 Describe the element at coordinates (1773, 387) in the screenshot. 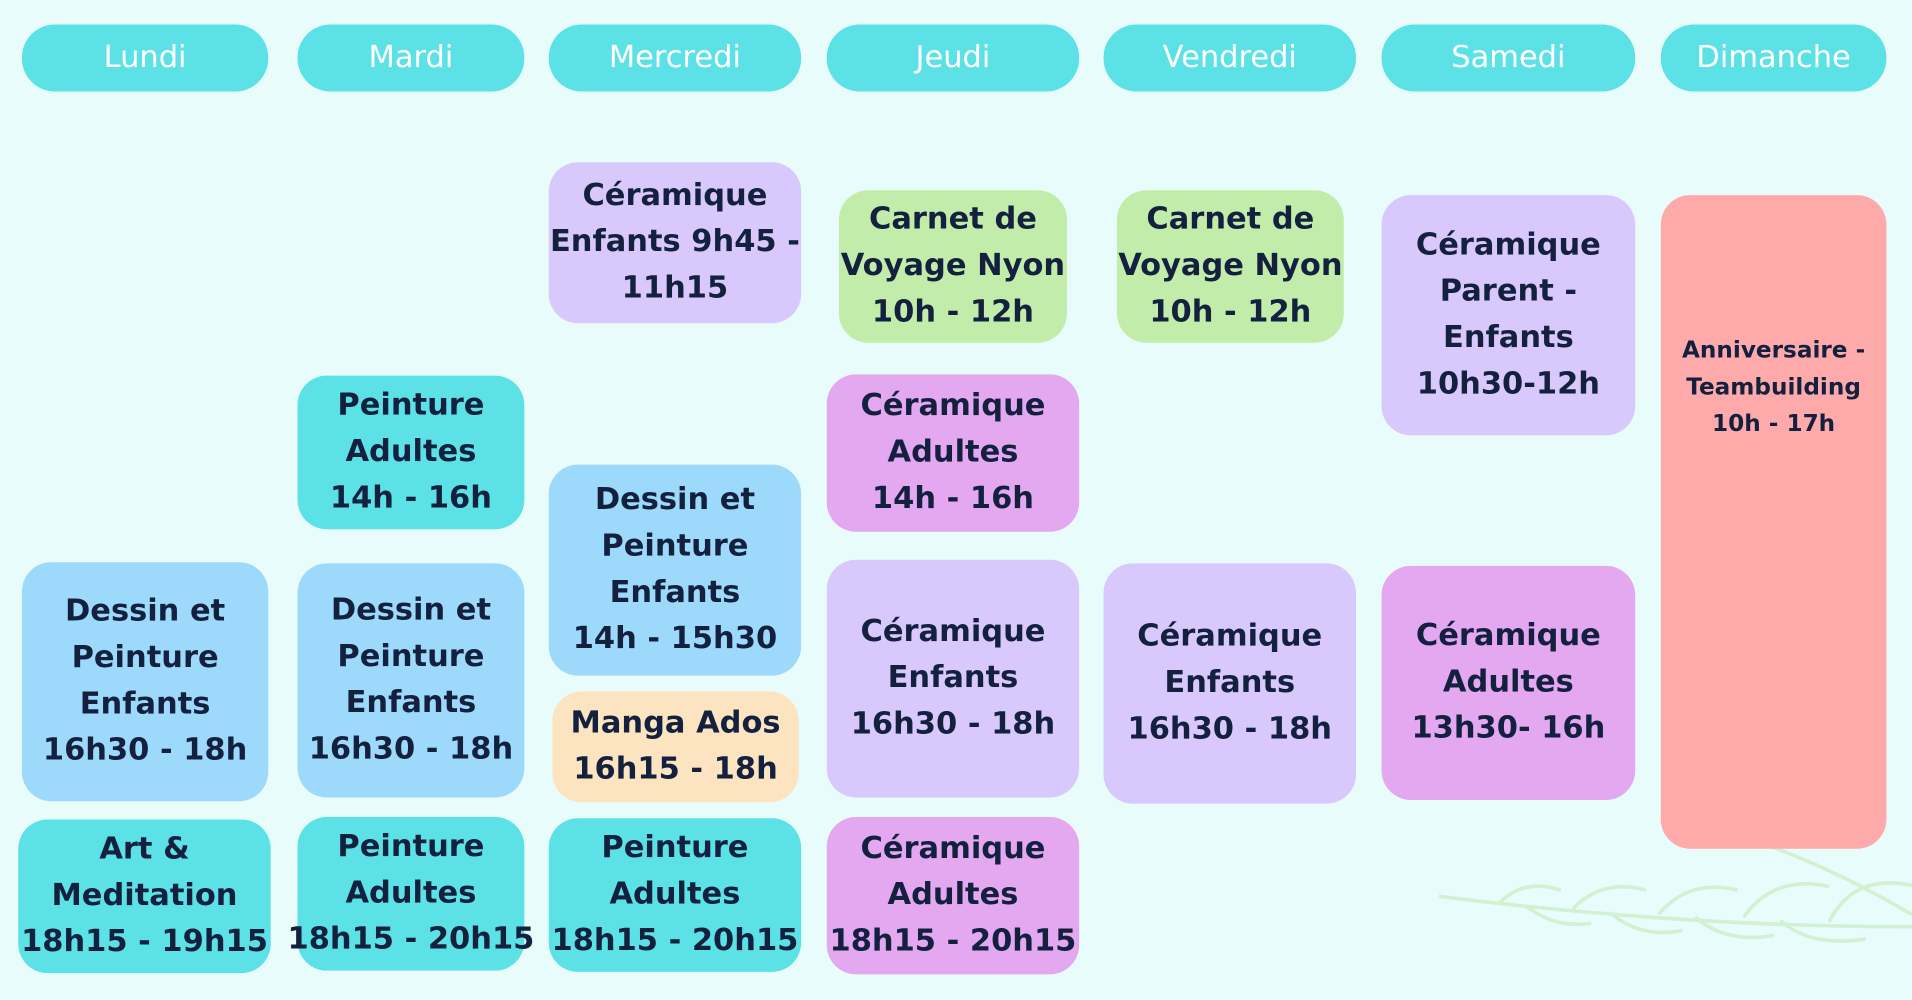

I see `event-text: Teambuilding` at that location.